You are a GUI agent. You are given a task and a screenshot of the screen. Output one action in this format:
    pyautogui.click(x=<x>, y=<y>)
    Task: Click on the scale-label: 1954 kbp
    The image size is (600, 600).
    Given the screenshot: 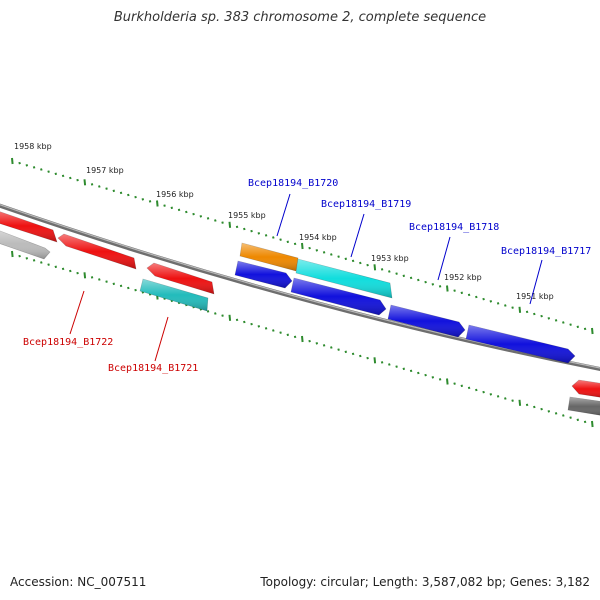 What is the action you would take?
    pyautogui.click(x=318, y=237)
    